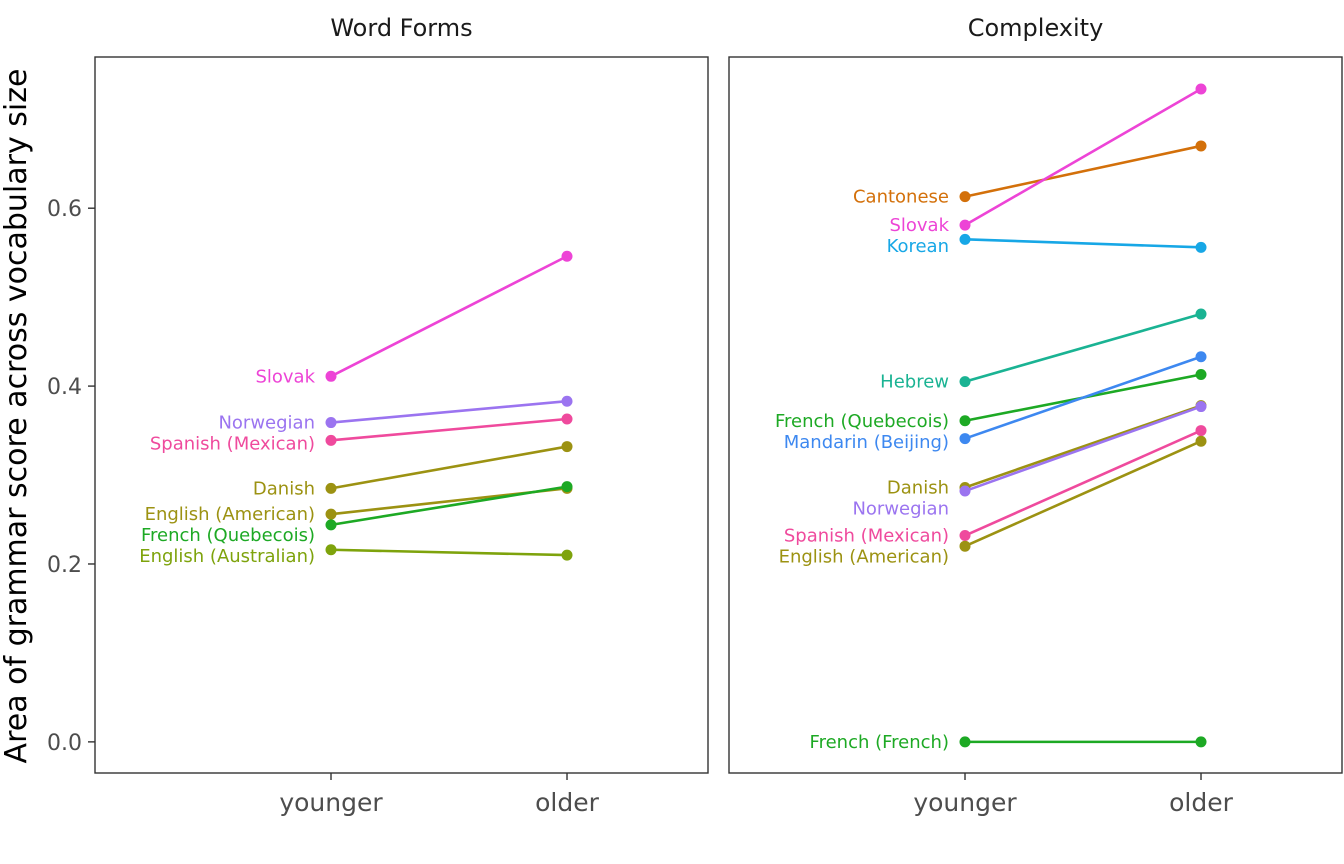 This screenshot has height=864, width=1344. Describe the element at coordinates (64, 565) in the screenshot. I see `y-tick-label: 0.2` at that location.